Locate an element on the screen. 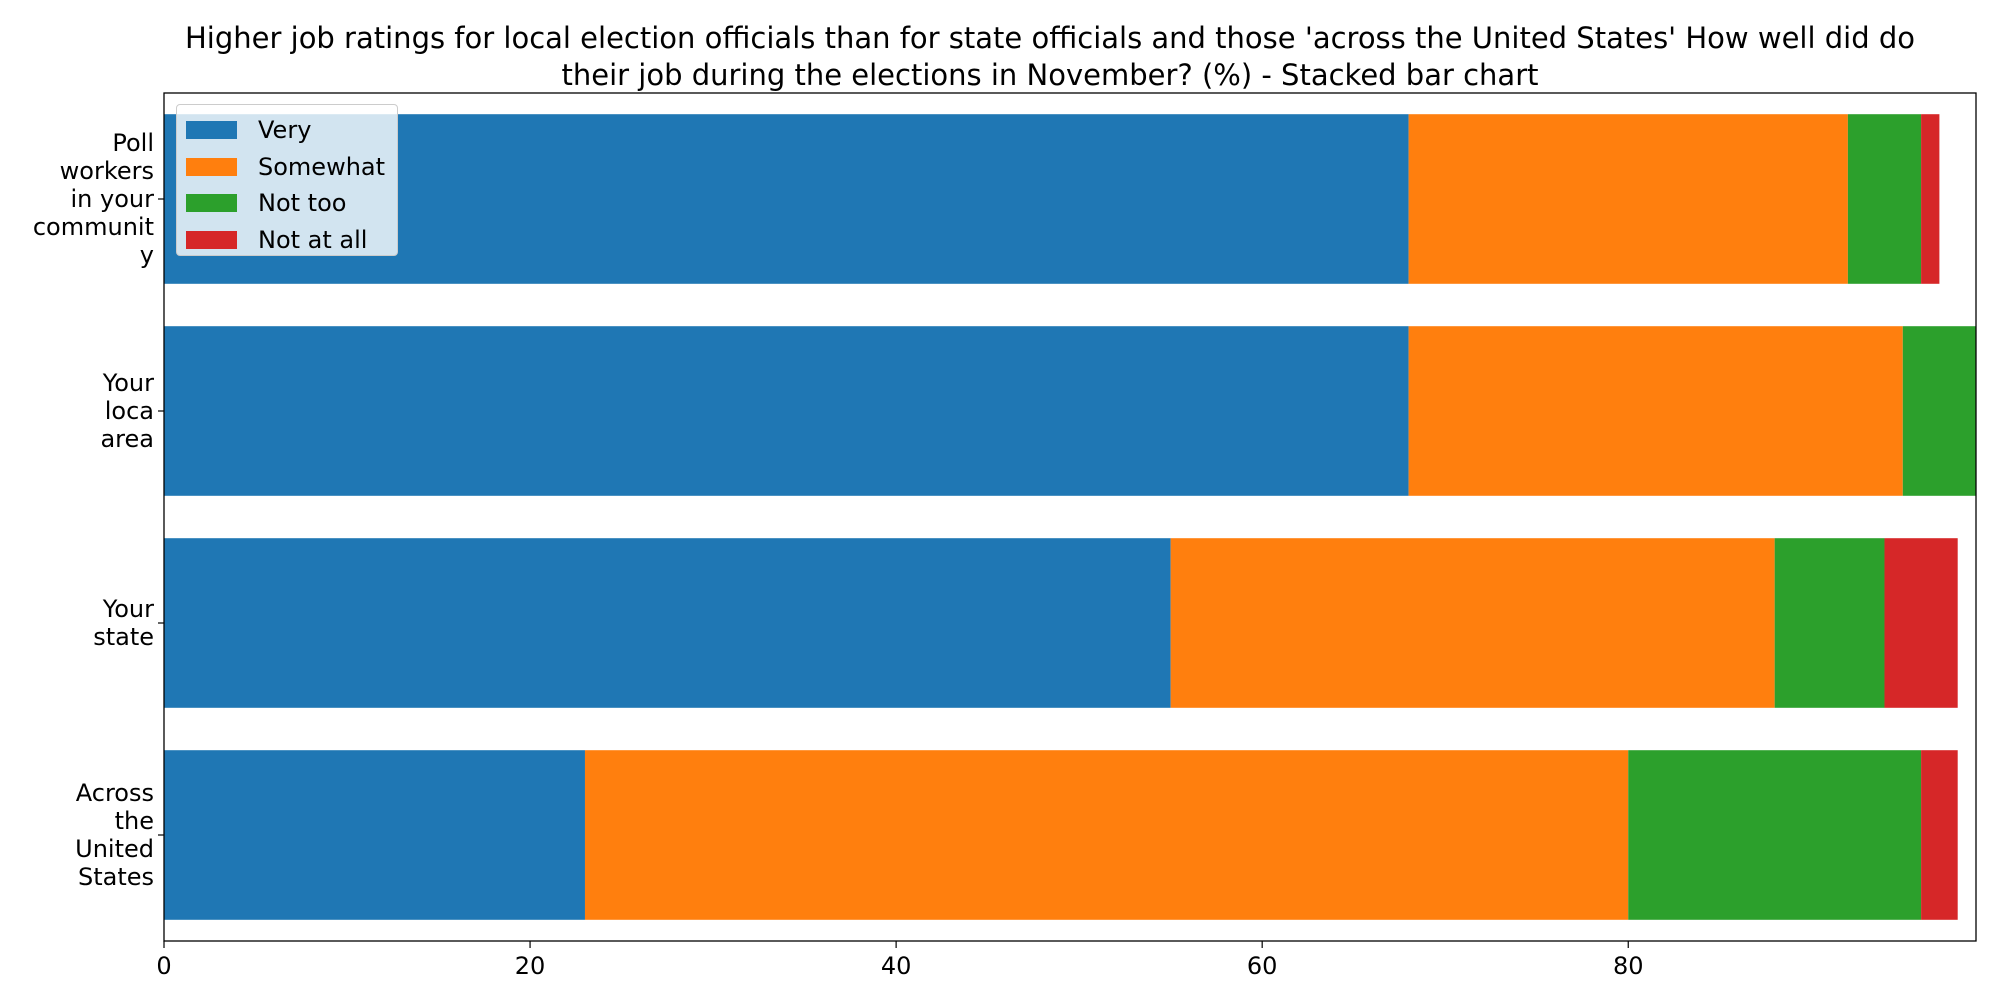 The width and height of the screenshot is (2000, 1000). bar-not-at-all-across-the-united-states is located at coordinates (1939, 835).